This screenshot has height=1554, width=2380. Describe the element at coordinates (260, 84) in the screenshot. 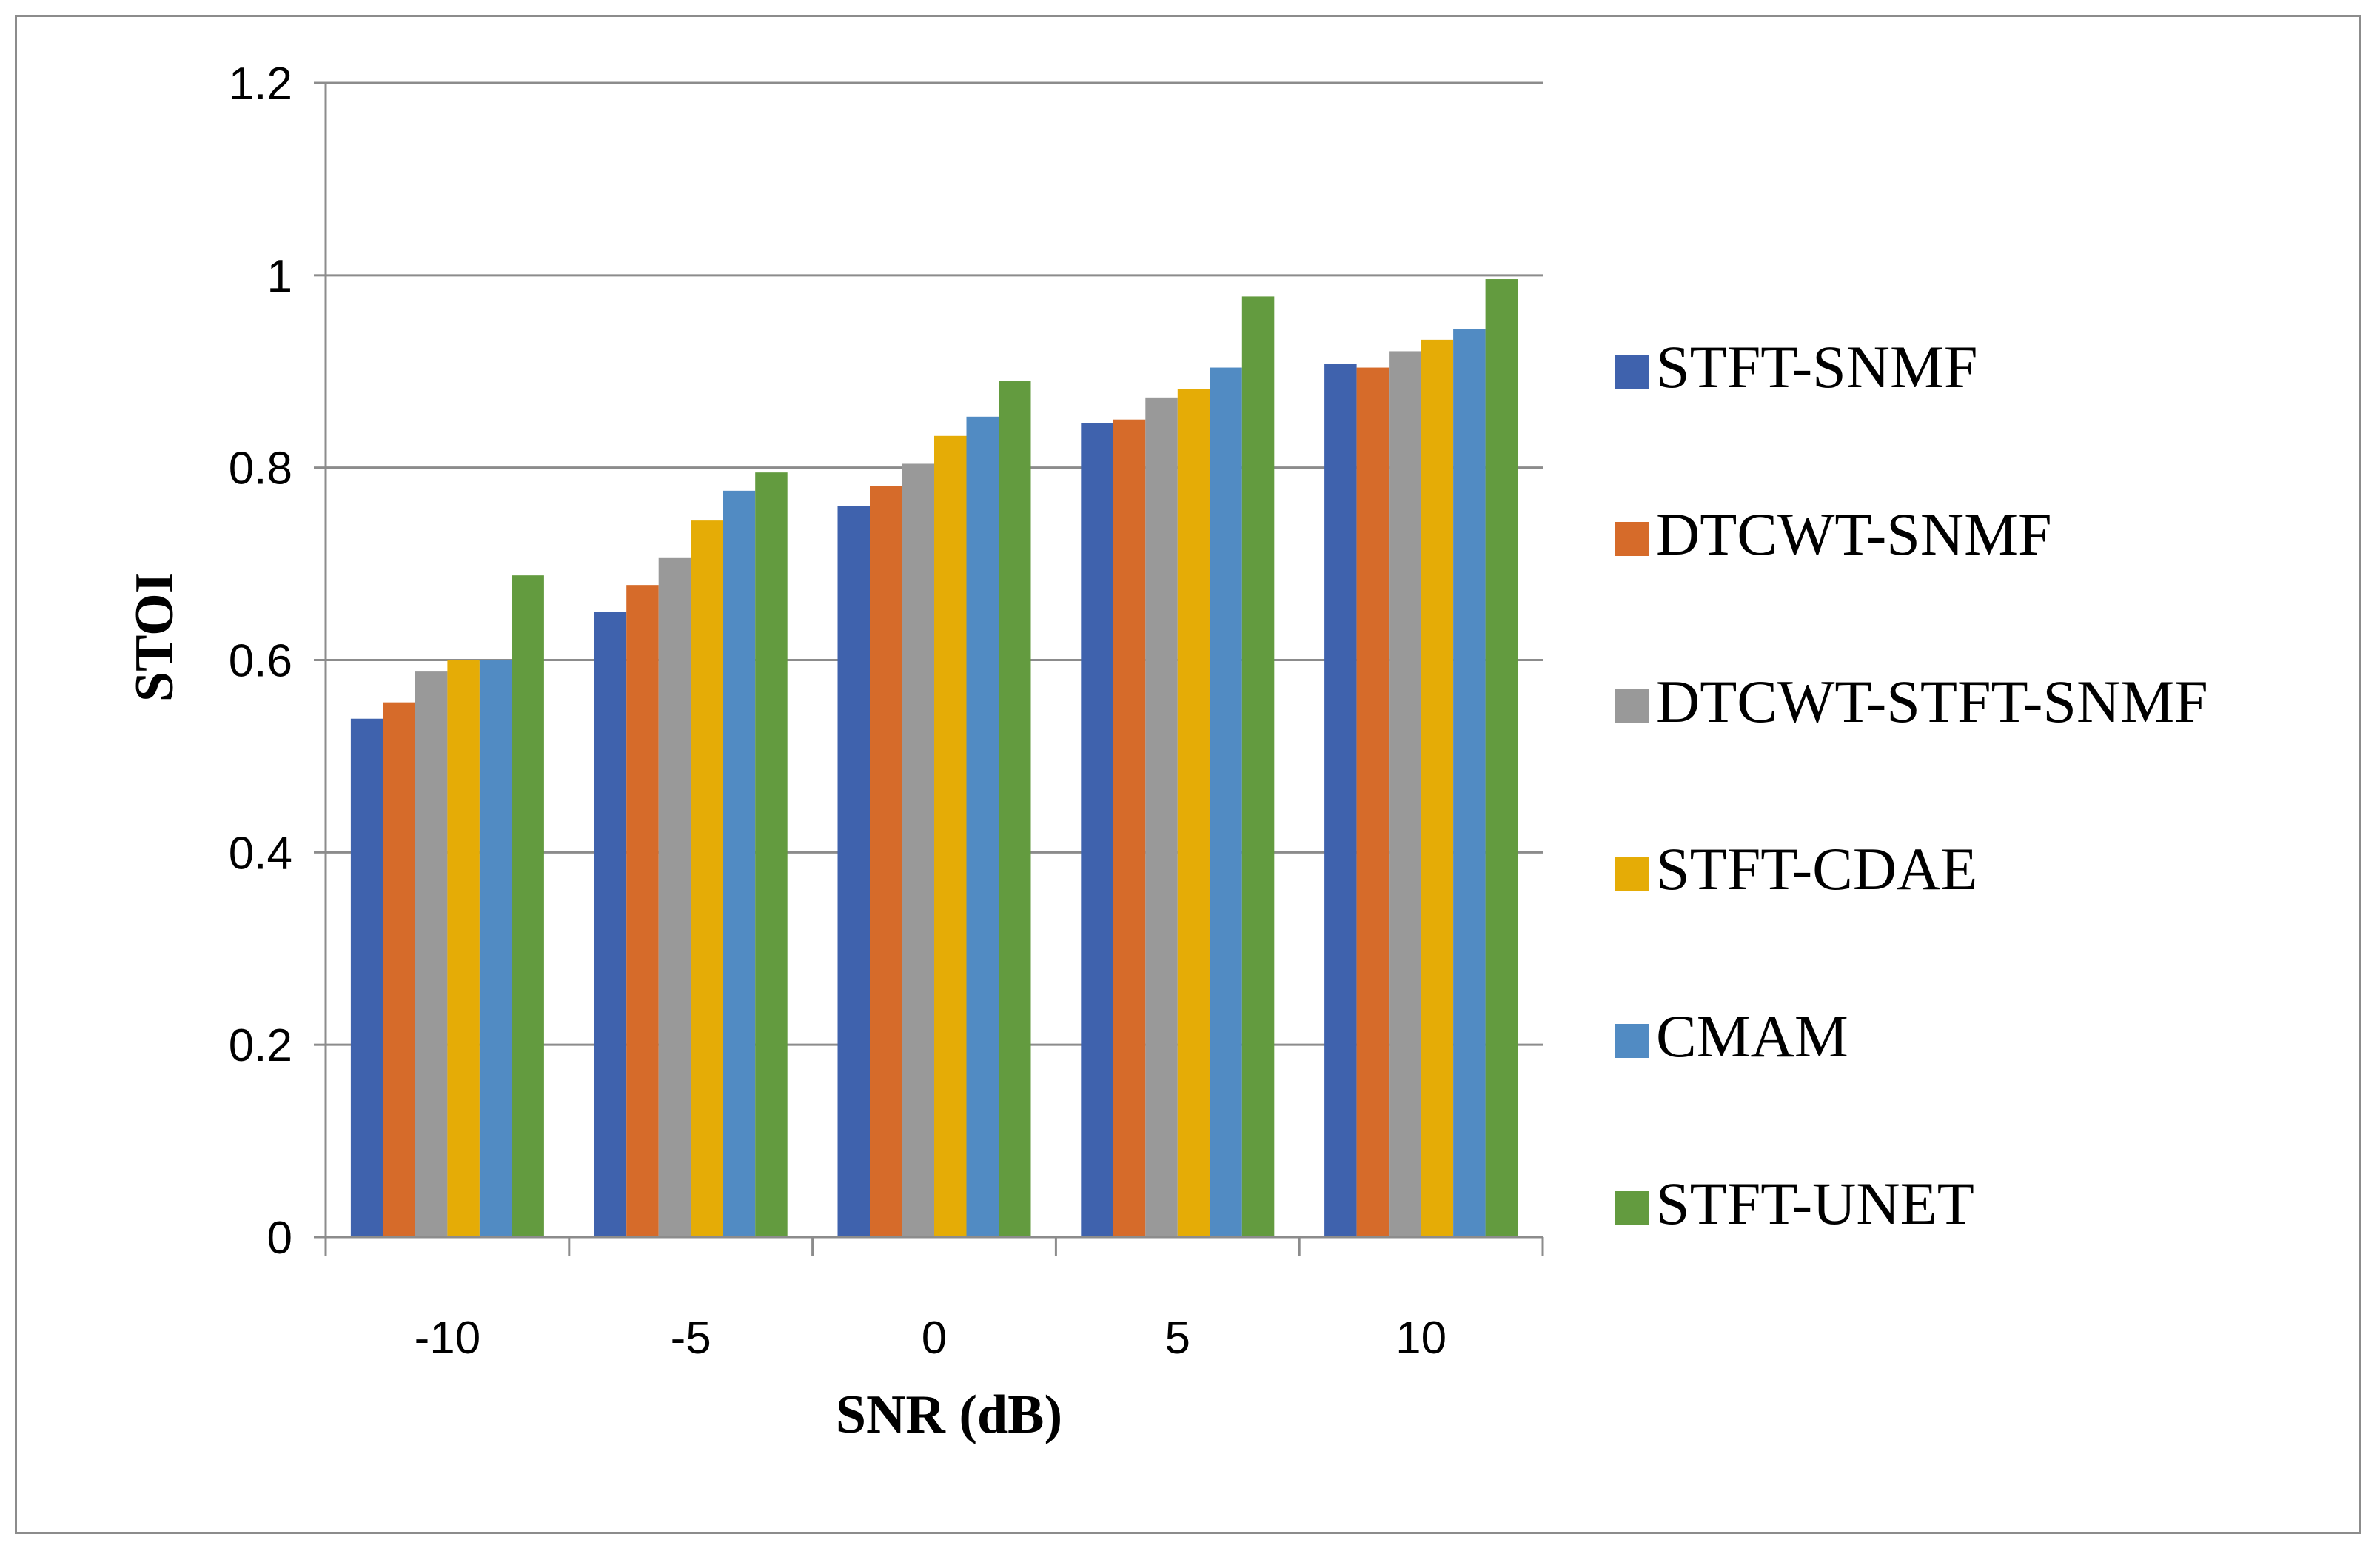

I see `y-tick-label: 1.2` at that location.